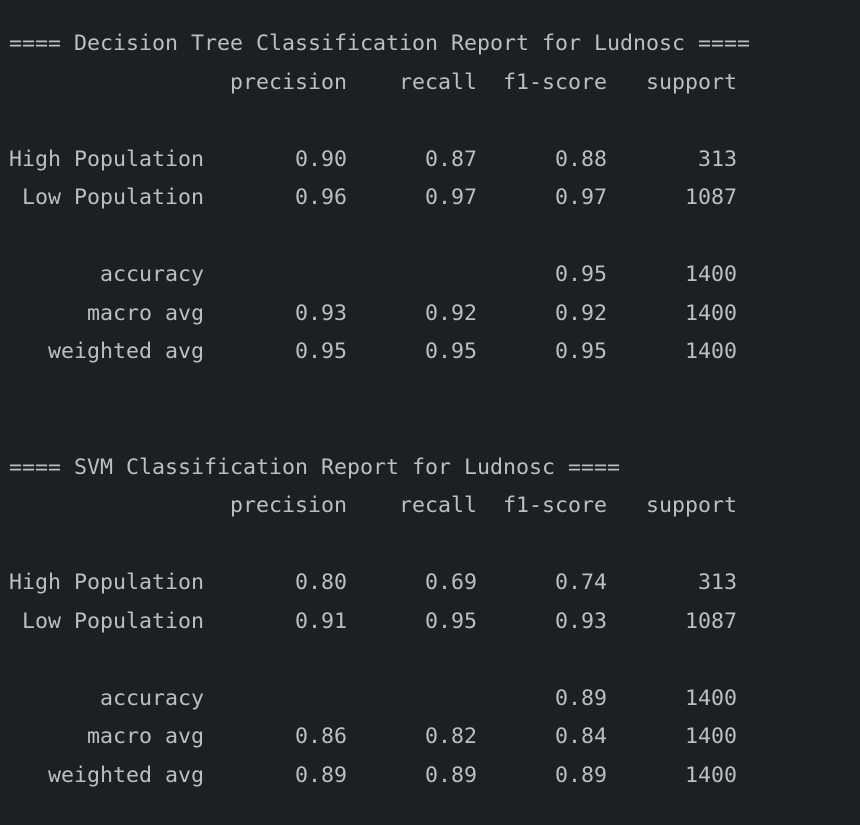 The image size is (860, 825). Describe the element at coordinates (373, 274) in the screenshot. I see `report-row-accuracy: accuracy 0.95 1400` at that location.